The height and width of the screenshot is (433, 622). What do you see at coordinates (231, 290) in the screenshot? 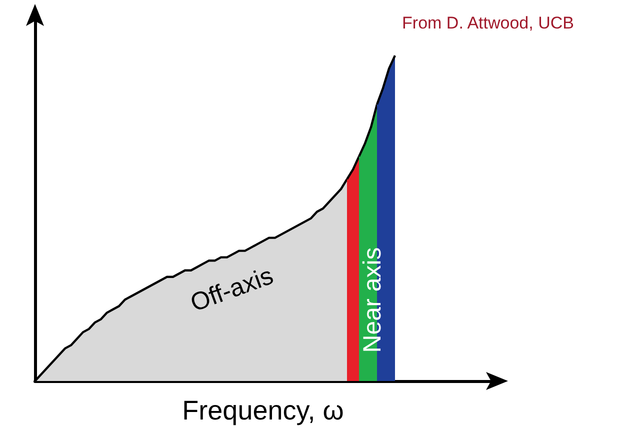
I see `annotation: Off-axis` at bounding box center [231, 290].